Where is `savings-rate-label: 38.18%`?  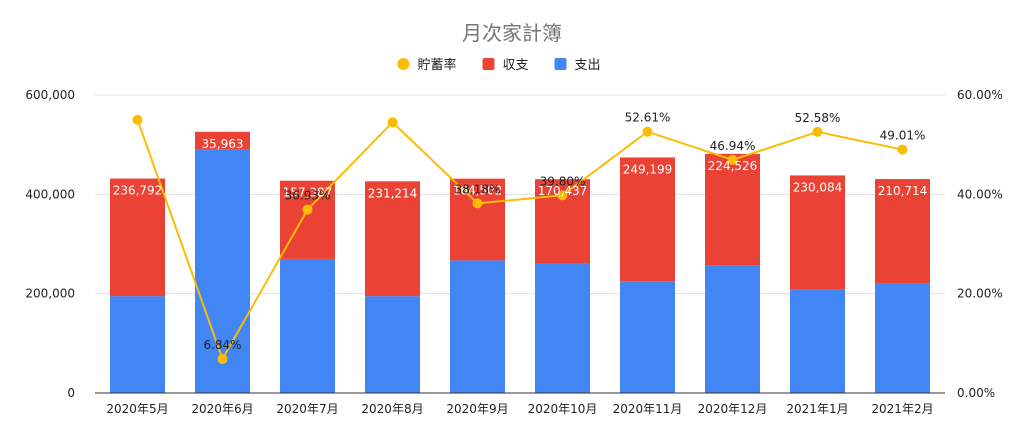
savings-rate-label: 38.18% is located at coordinates (478, 189).